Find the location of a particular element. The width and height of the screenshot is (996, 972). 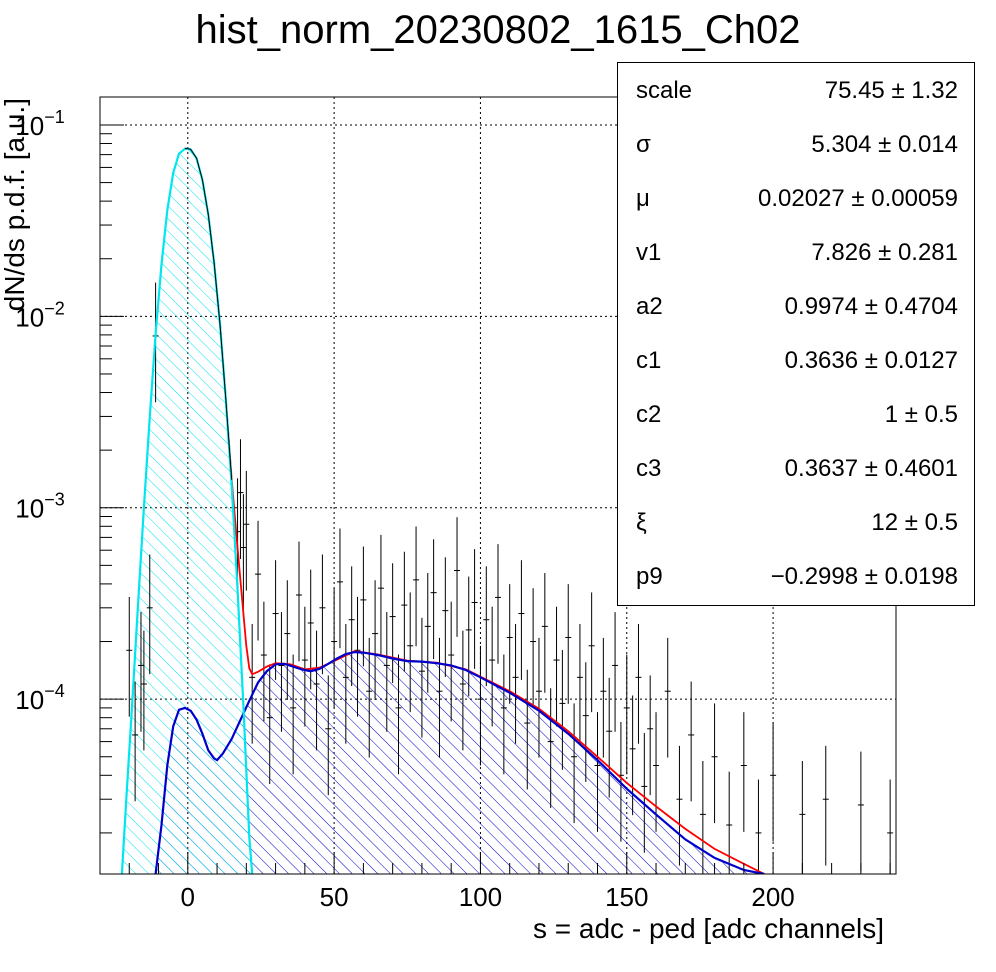

stat-row: σ 5.304 ± 0.014 is located at coordinates (796, 144).